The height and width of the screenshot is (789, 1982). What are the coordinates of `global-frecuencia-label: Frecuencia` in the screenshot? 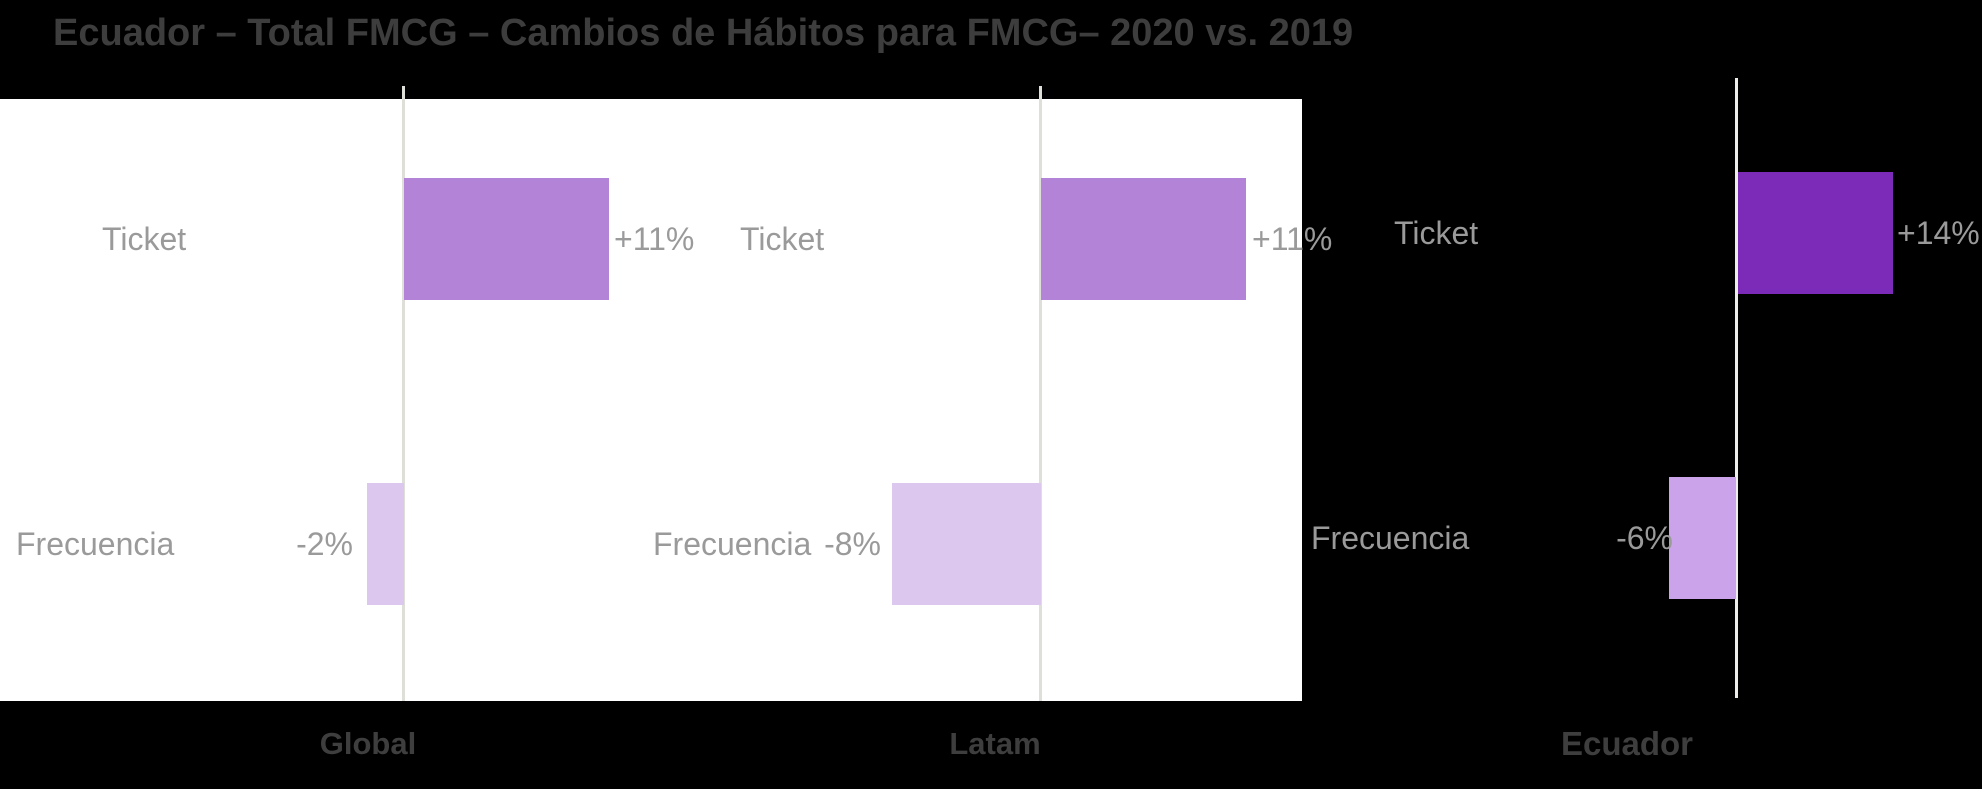 It's located at (95, 544).